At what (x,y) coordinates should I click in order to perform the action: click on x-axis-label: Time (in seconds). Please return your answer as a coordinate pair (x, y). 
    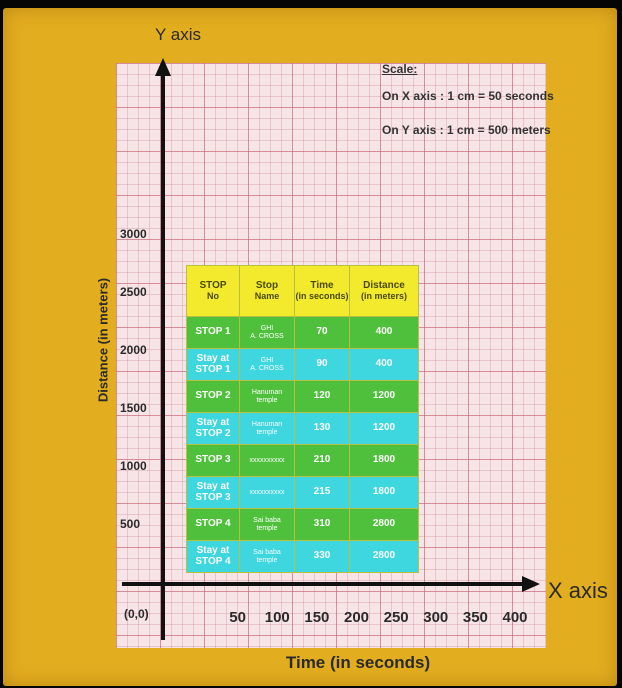
    Looking at the image, I should click on (358, 662).